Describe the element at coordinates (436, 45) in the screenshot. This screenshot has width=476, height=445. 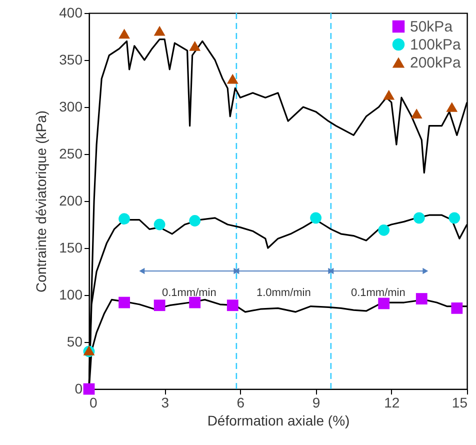
I see `legend-label: 100kPa` at that location.